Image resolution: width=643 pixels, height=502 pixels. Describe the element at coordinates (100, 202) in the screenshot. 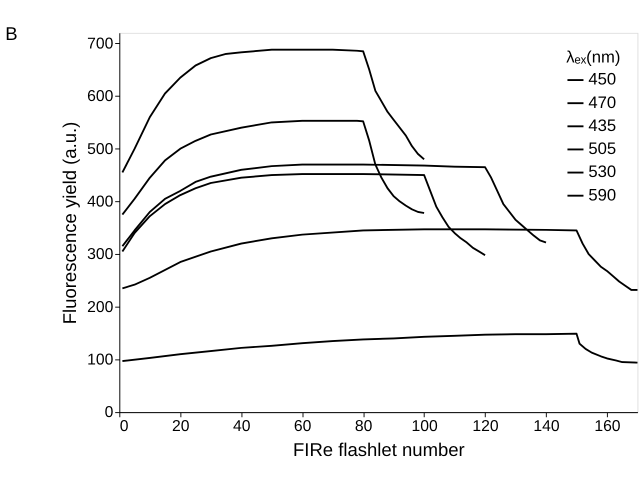

I see `y-tick-label: 400` at that location.